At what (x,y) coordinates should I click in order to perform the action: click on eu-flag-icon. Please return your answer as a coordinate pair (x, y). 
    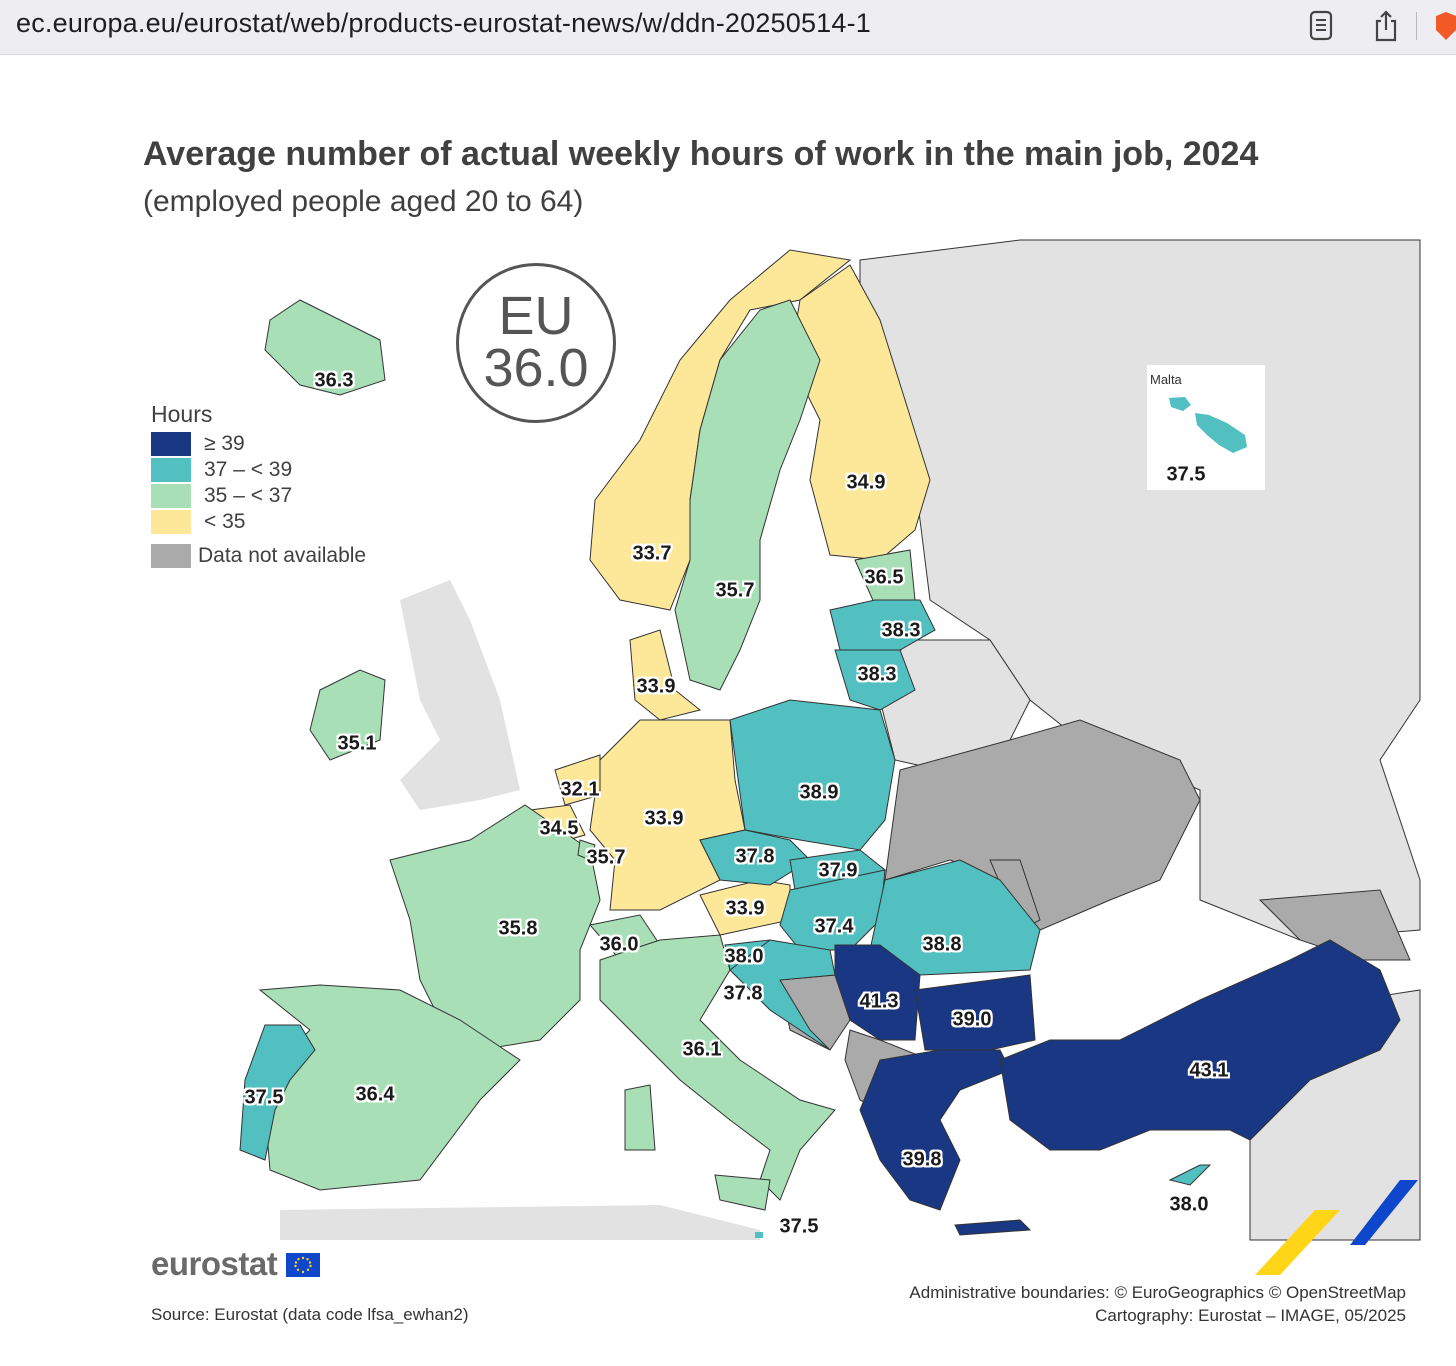
    Looking at the image, I should click on (303, 1265).